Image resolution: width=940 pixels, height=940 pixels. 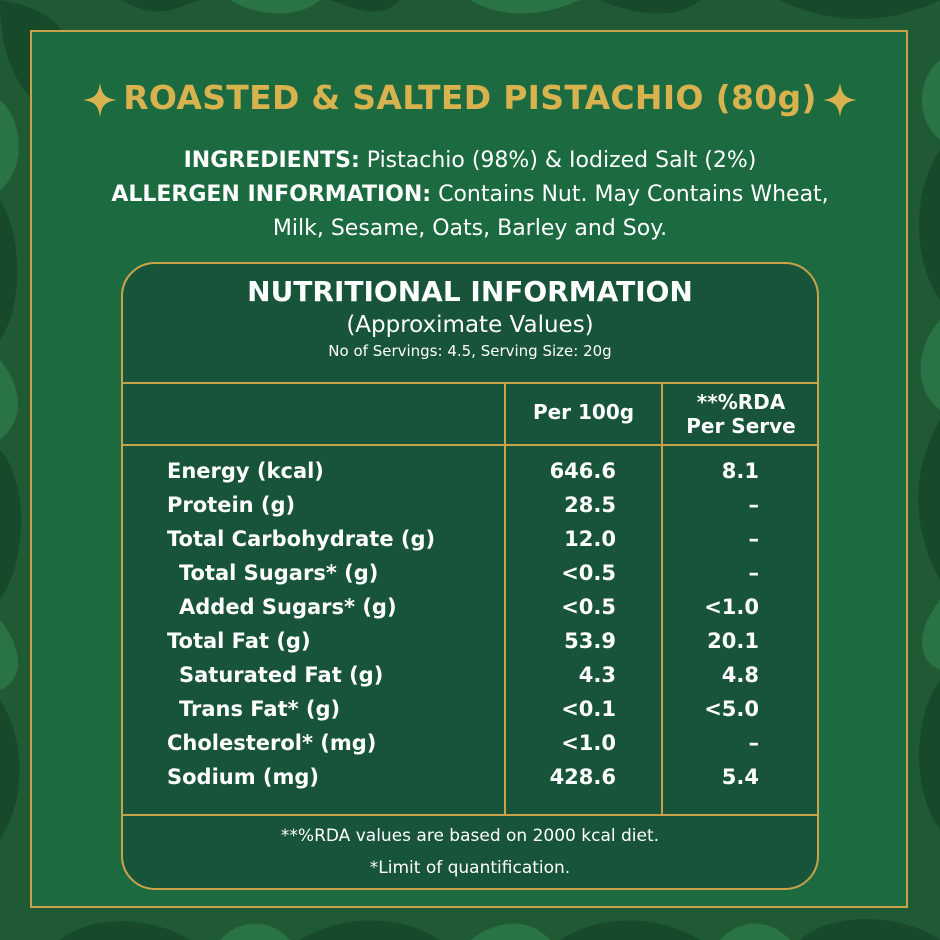 I want to click on nutrient-name: Sodium (mg), so click(x=243, y=777).